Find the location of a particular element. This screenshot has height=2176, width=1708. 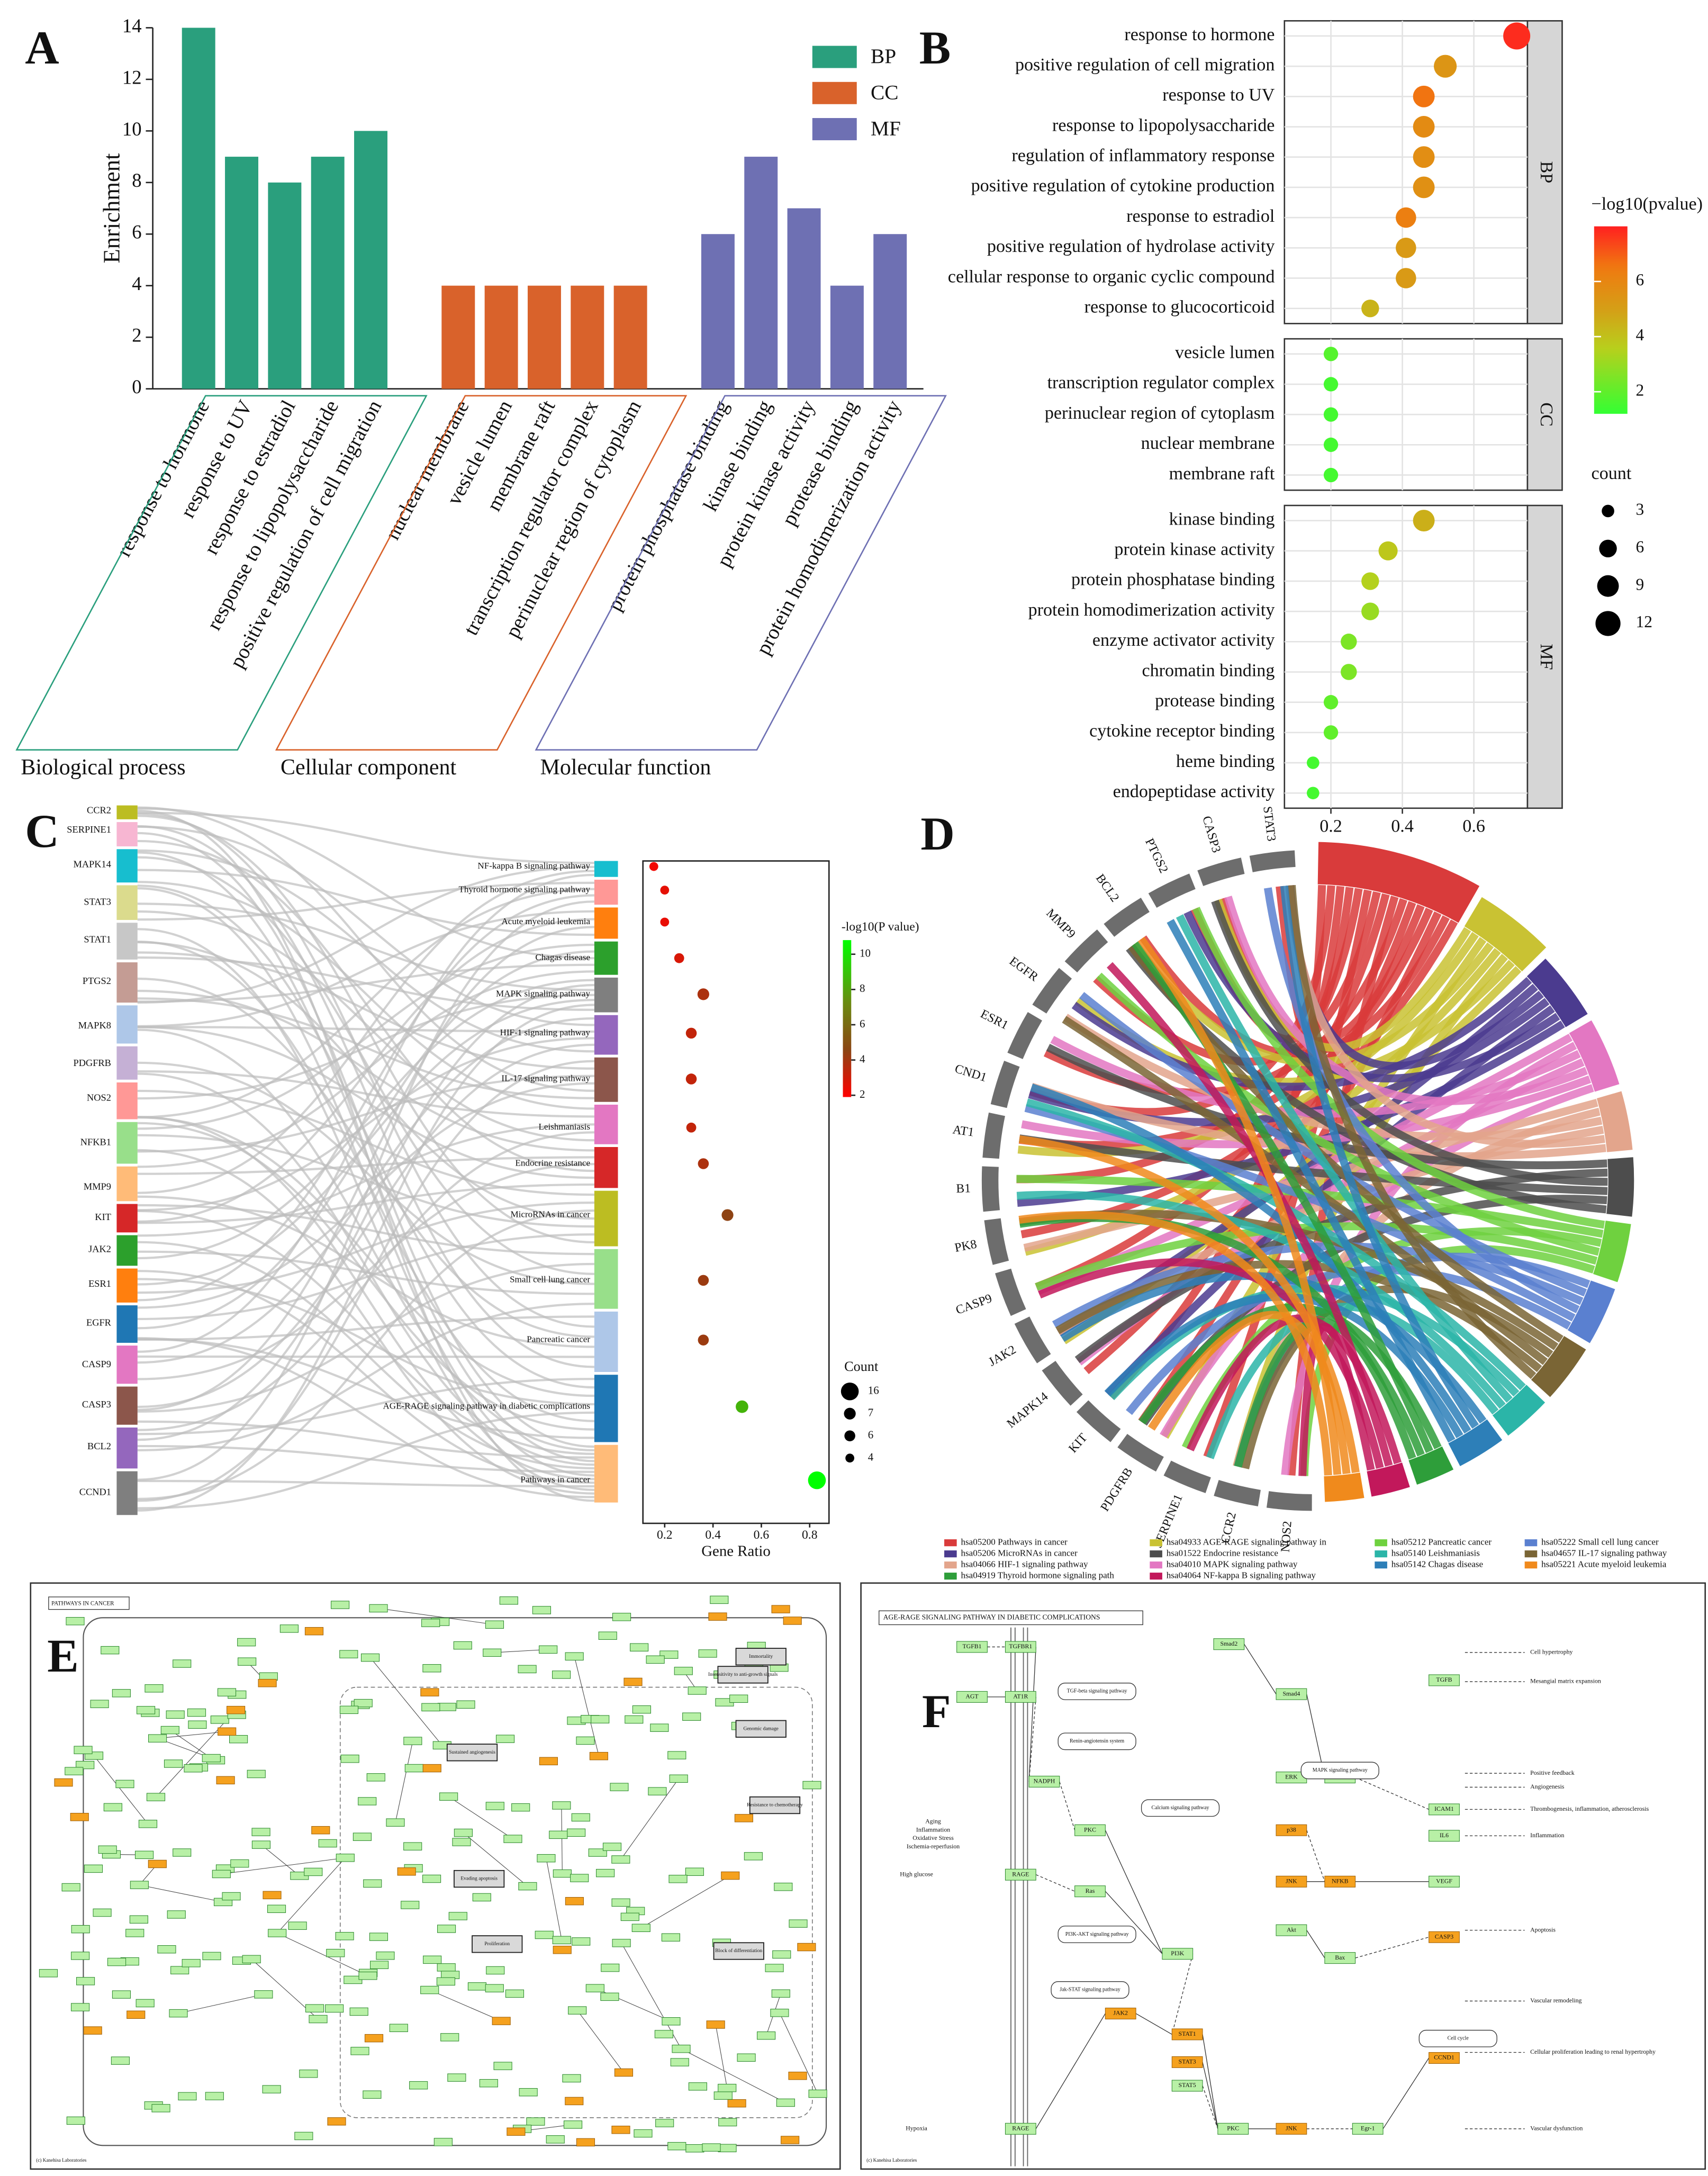

y-tick-label: regulation of inflammatory response is located at coordinates (1143, 156).